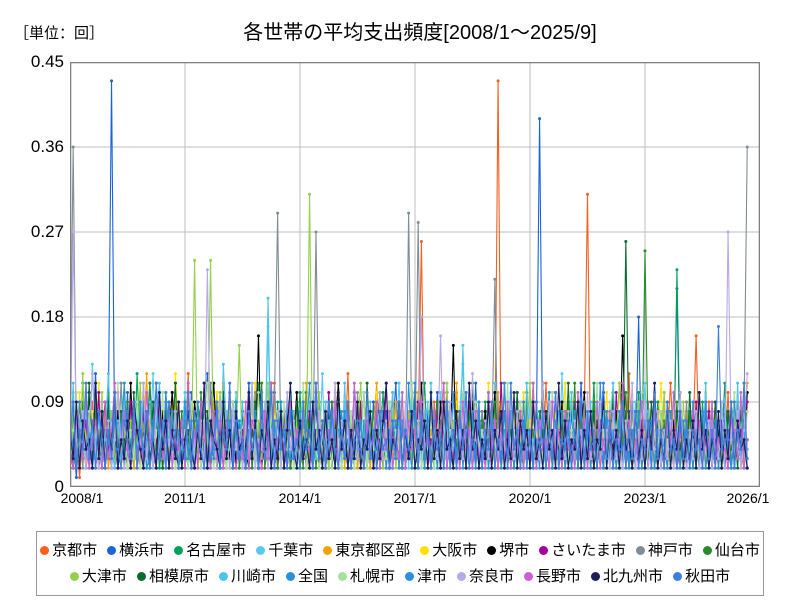 This screenshot has height=600, width=800. I want to click on legend-label: 大阪市, so click(455, 550).